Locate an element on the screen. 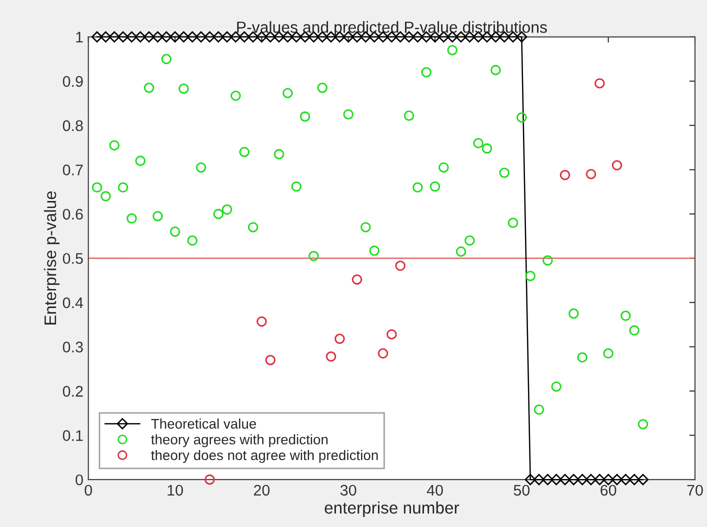 This screenshot has height=527, width=707. x-axis-title: enterprise number is located at coordinates (392, 509).